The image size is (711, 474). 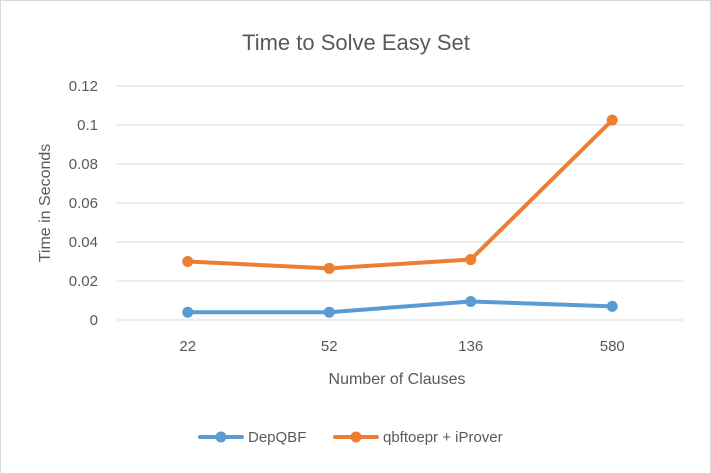 I want to click on x-tick-label: 52, so click(x=329, y=346).